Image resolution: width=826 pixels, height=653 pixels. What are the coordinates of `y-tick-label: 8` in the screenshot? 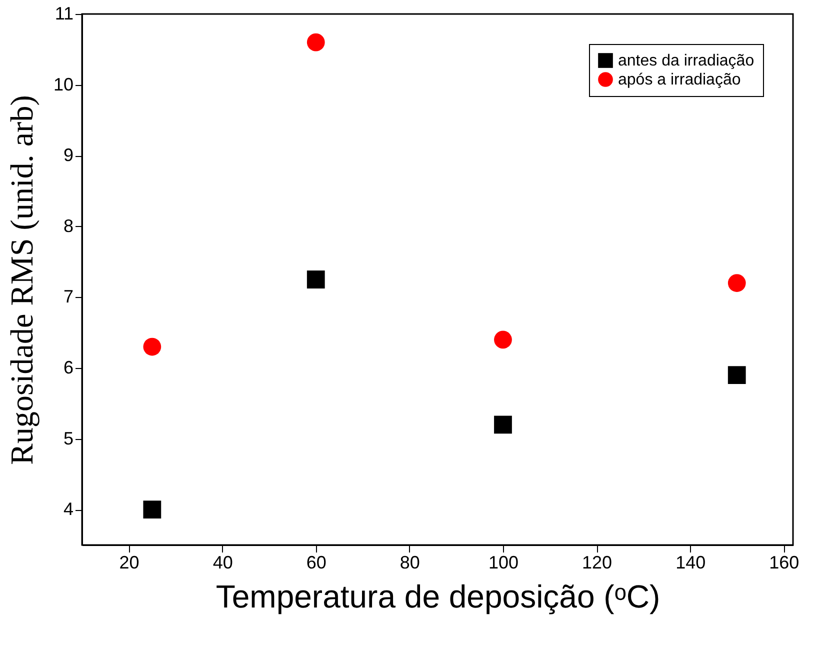 It's located at (68, 226).